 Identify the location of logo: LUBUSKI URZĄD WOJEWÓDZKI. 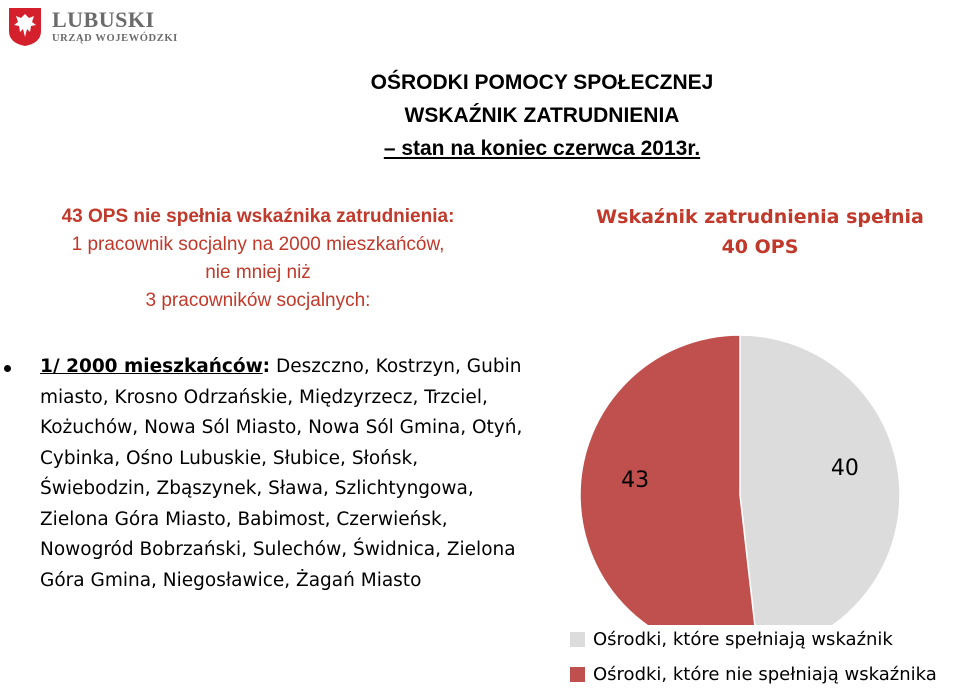
(93, 27).